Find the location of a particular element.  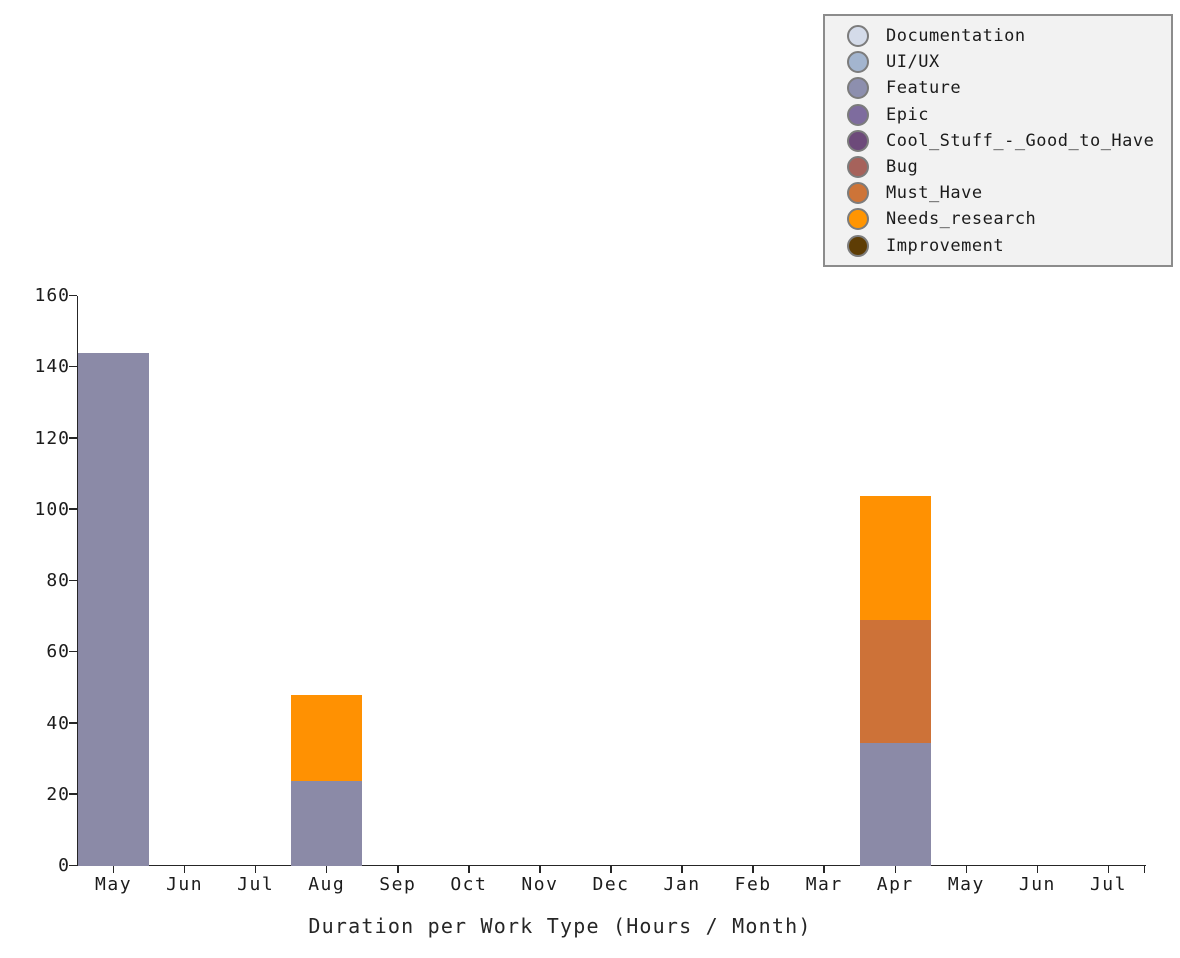

legend-item: Feature is located at coordinates (1009, 88).